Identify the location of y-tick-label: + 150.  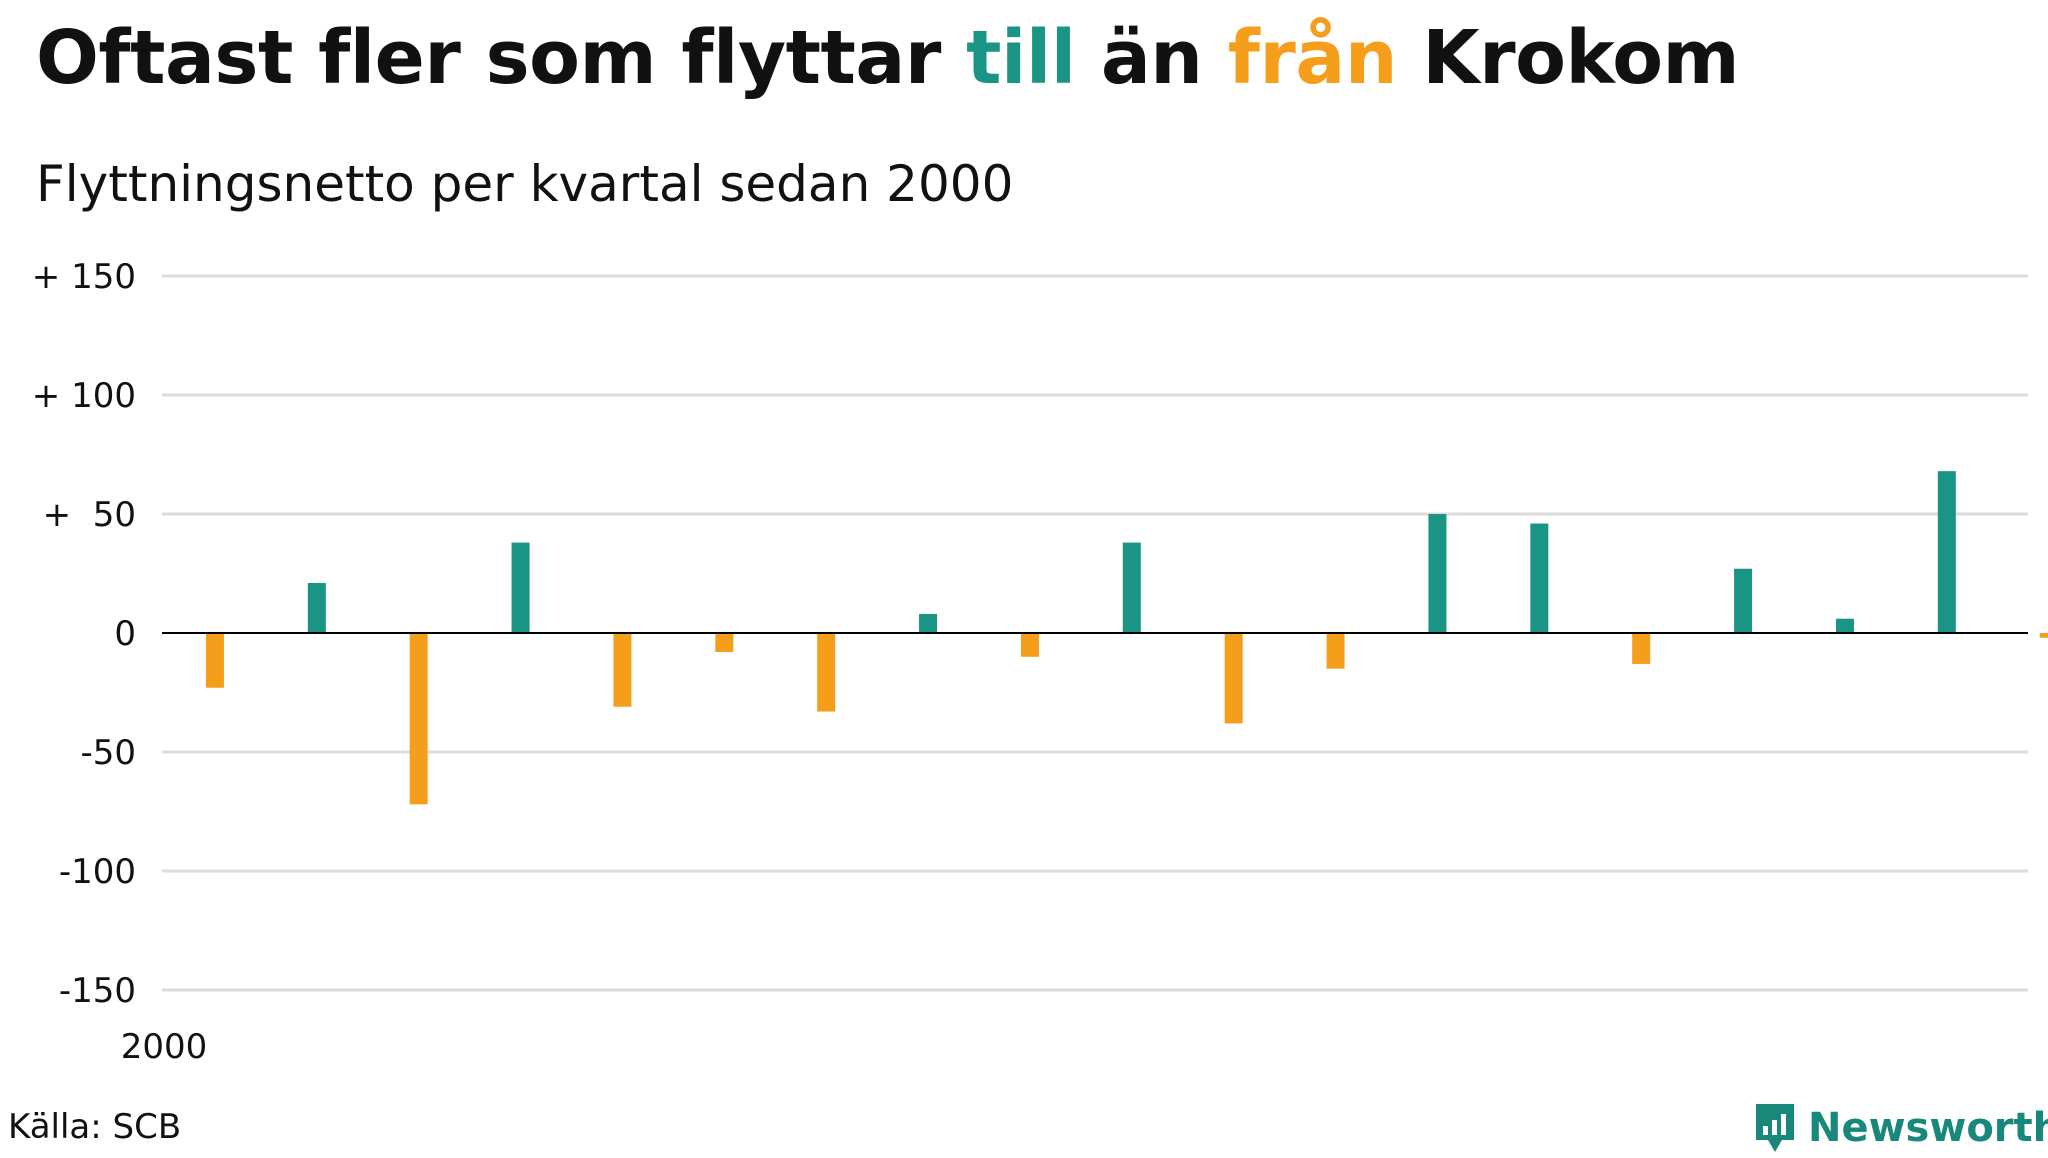
(84, 277).